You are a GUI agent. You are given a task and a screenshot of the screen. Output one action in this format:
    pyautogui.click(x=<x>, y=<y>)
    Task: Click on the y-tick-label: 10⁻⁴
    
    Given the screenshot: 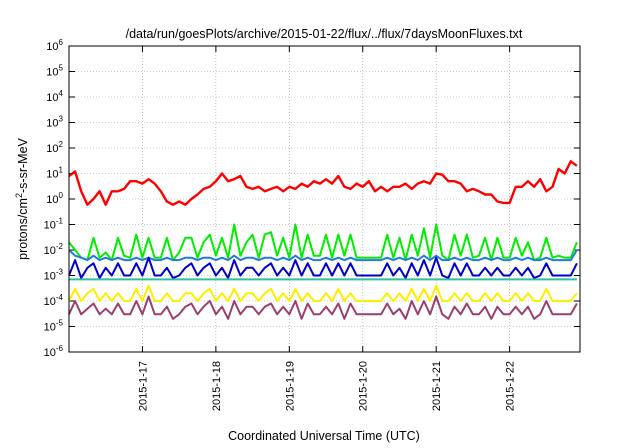 What is the action you would take?
    pyautogui.click(x=54, y=300)
    